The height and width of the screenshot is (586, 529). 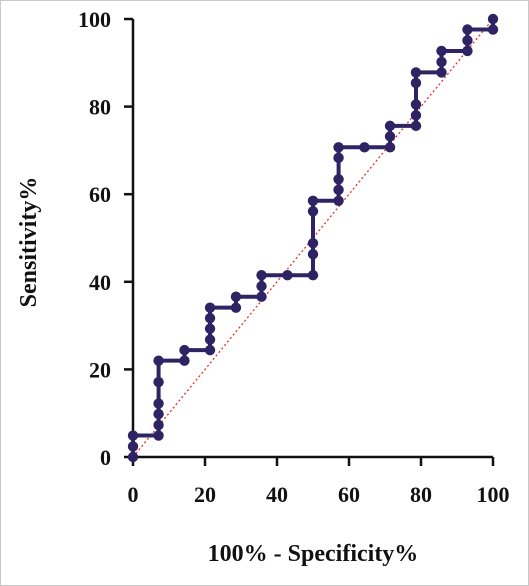 What do you see at coordinates (277, 494) in the screenshot?
I see `x-tick-label: 40` at bounding box center [277, 494].